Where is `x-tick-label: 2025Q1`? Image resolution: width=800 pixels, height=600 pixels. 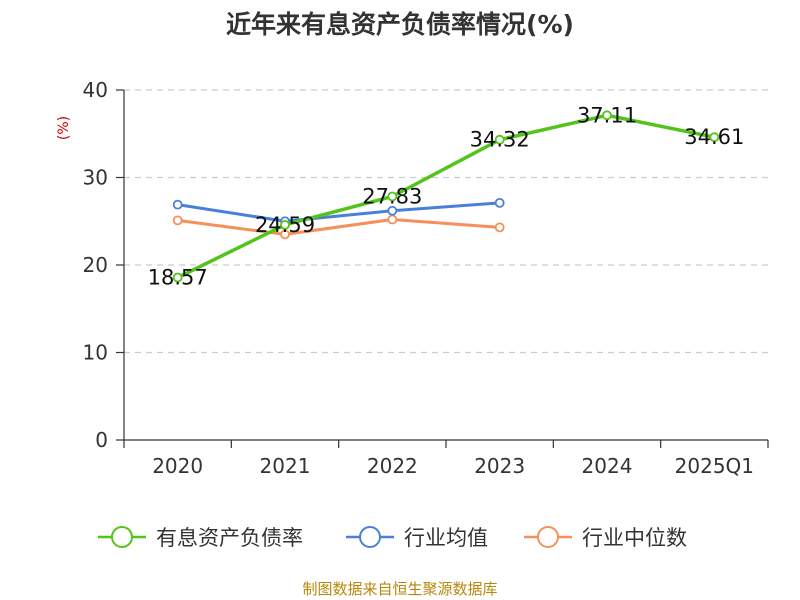
x-tick-label: 2025Q1 is located at coordinates (714, 466).